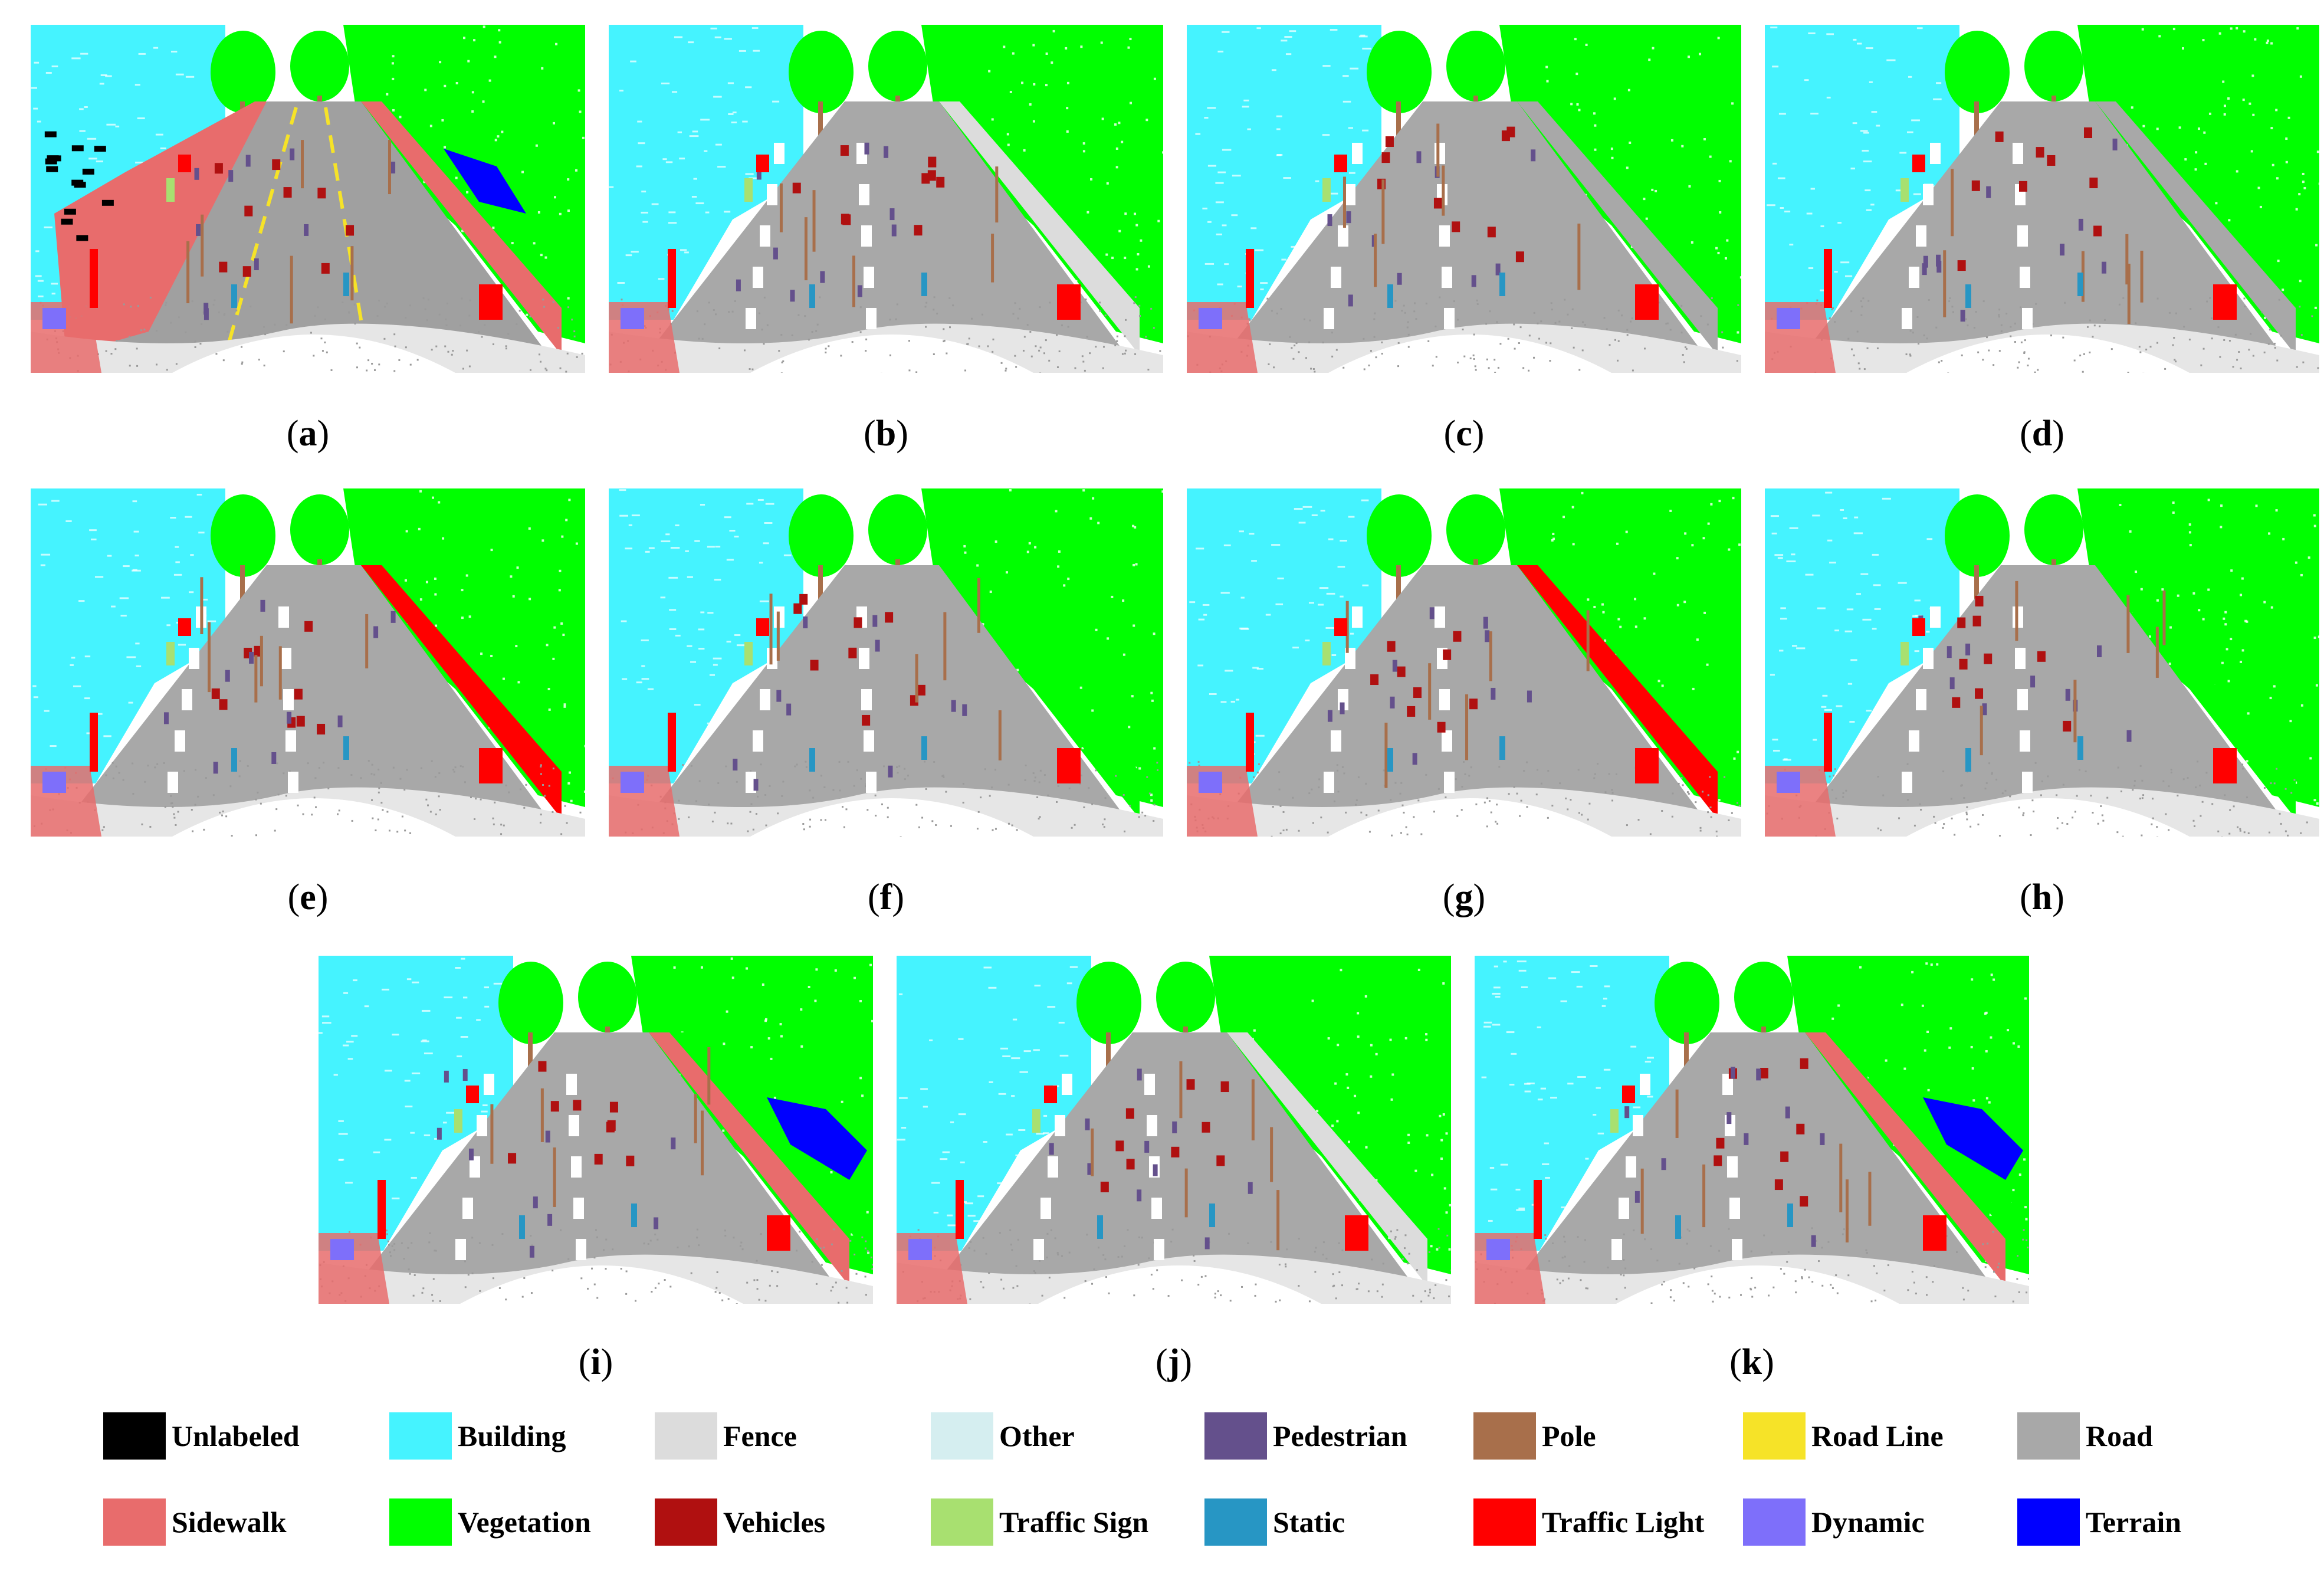 The height and width of the screenshot is (1574, 2324). I want to click on panel-caption-f: (f), so click(886, 897).